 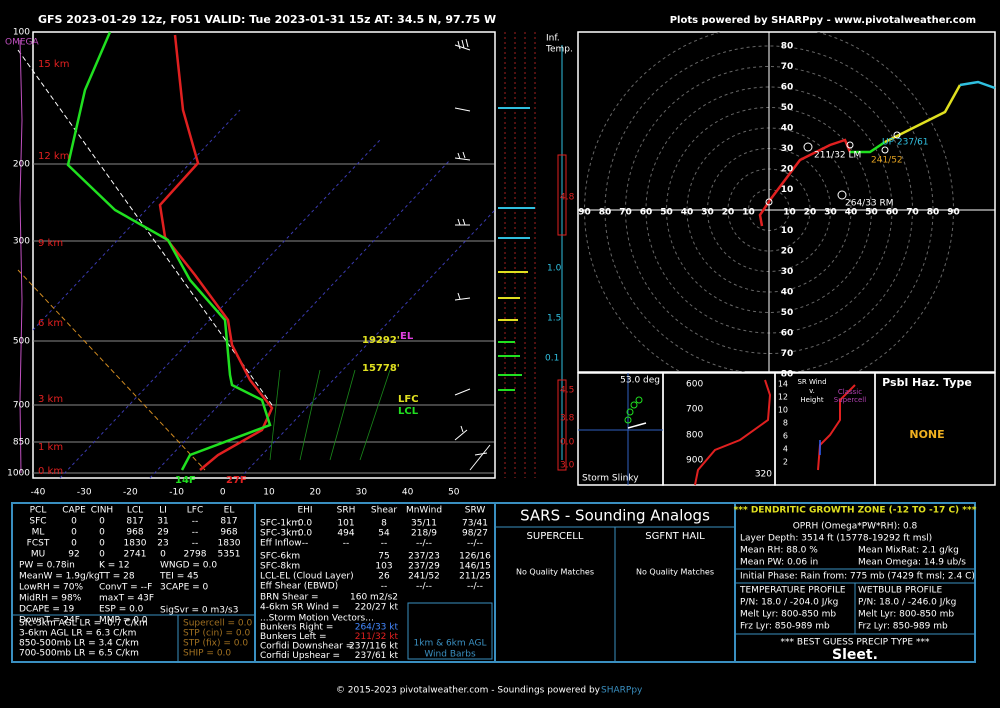 What do you see at coordinates (475, 567) in the screenshot?
I see `kin-cell: 146/15` at bounding box center [475, 567].